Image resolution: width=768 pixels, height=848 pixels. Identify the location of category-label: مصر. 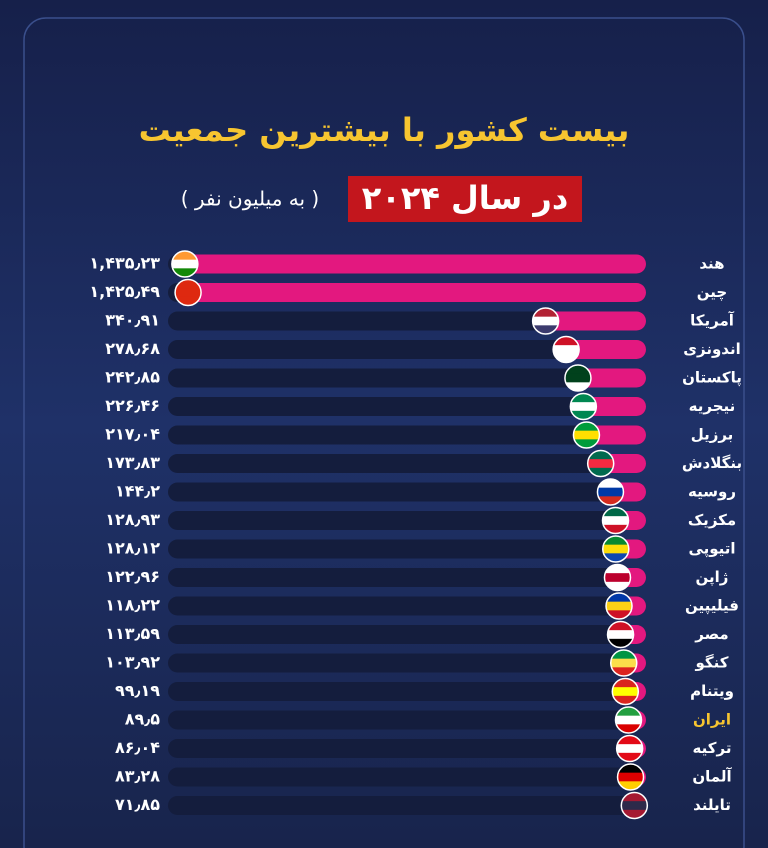
(711, 634).